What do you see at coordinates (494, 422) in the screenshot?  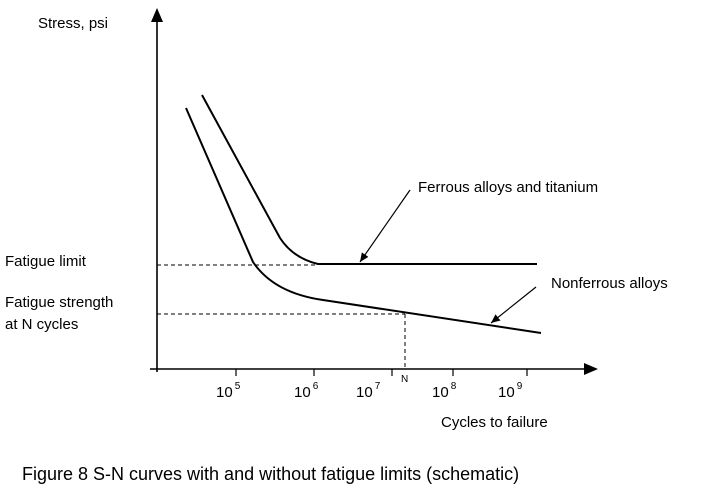 I see `x-axis-label: Cycles to failure` at bounding box center [494, 422].